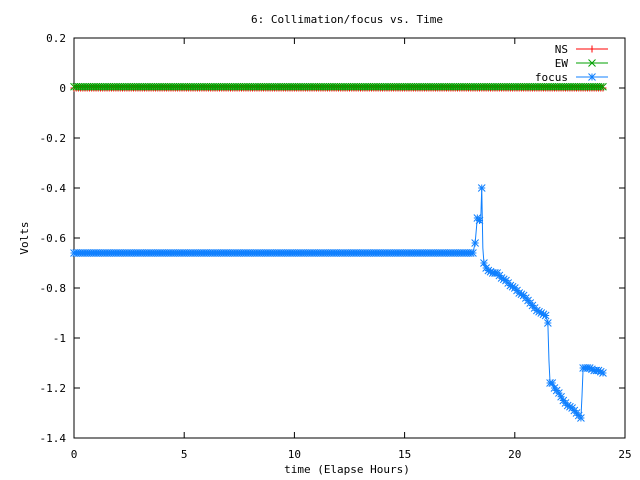 The image size is (640, 480). Describe the element at coordinates (404, 454) in the screenshot. I see `x-tick-label: 15` at that location.